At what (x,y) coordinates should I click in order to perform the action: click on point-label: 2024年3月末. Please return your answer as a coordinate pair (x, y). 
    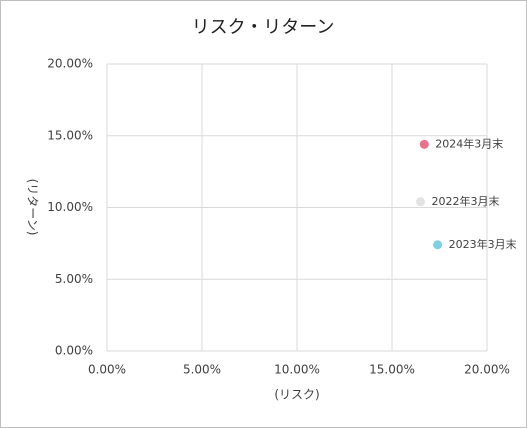
    Looking at the image, I should click on (469, 143).